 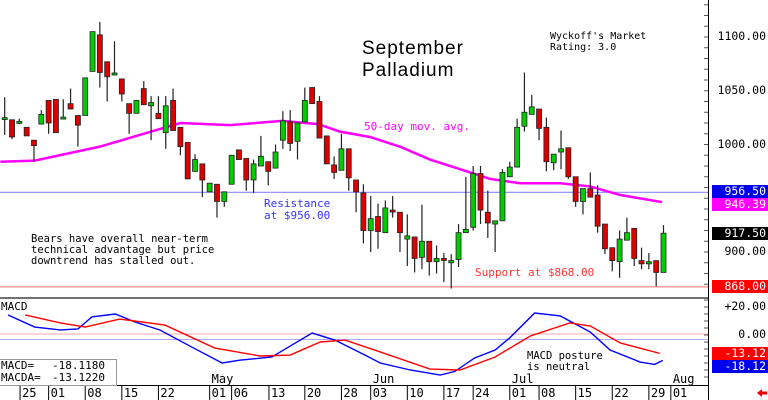 What do you see at coordinates (740, 233) in the screenshot?
I see `price-marker-badge: 917.50` at bounding box center [740, 233].